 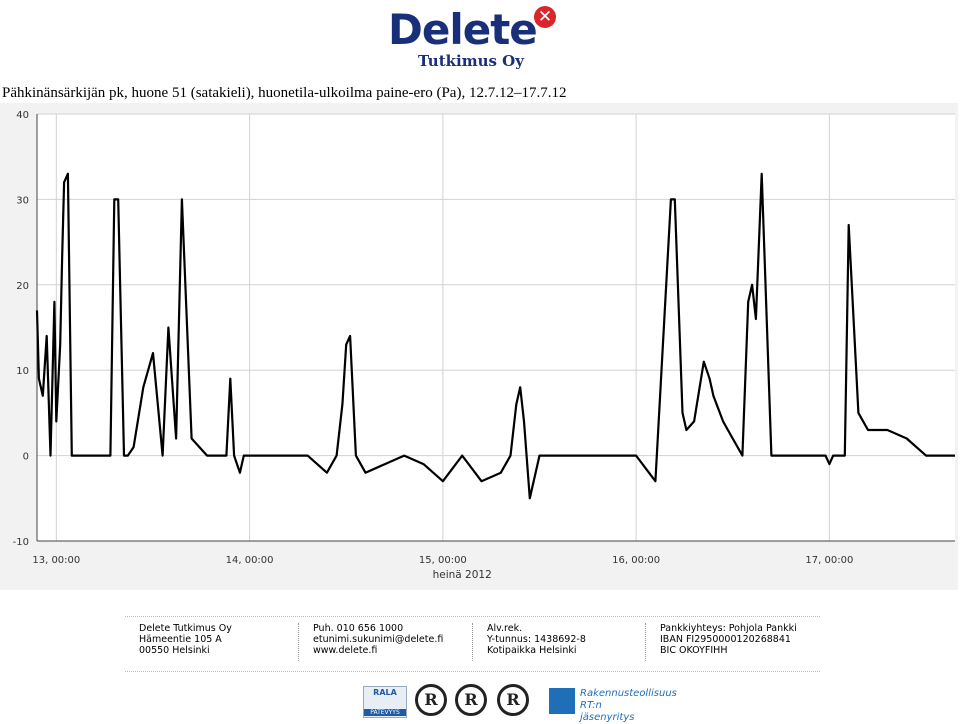 I want to click on footer-line: IBAN FI2950000120268841, so click(x=725, y=639).